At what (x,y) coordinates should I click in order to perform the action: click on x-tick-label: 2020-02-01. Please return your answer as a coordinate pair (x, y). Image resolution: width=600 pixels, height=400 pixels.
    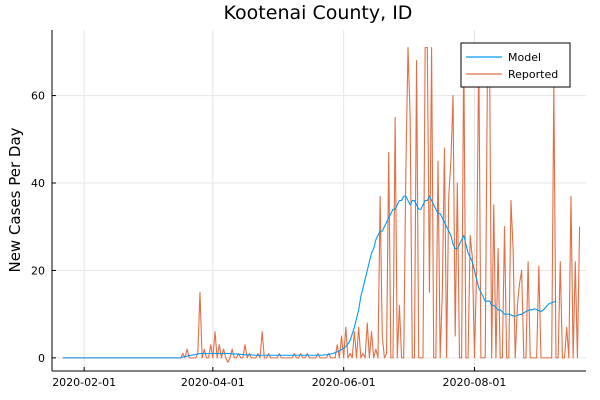
    Looking at the image, I should click on (84, 382).